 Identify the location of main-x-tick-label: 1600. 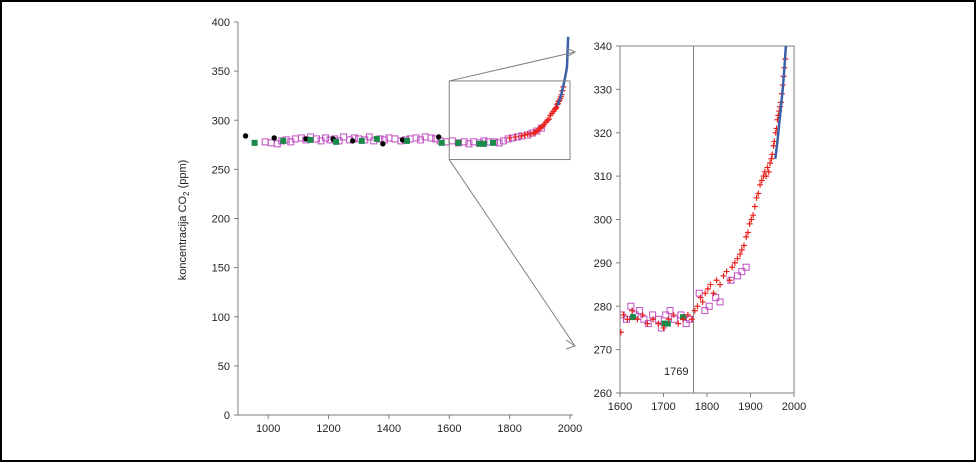
(449, 429).